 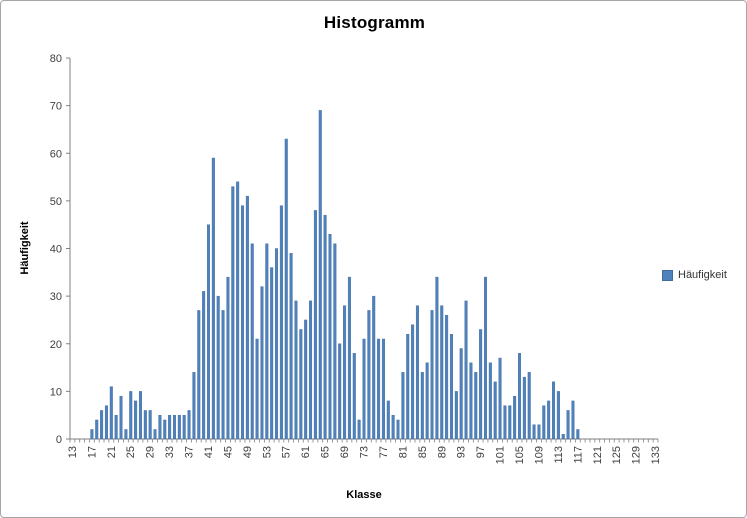 What do you see at coordinates (667, 275) in the screenshot?
I see `legend-swatch-icon` at bounding box center [667, 275].